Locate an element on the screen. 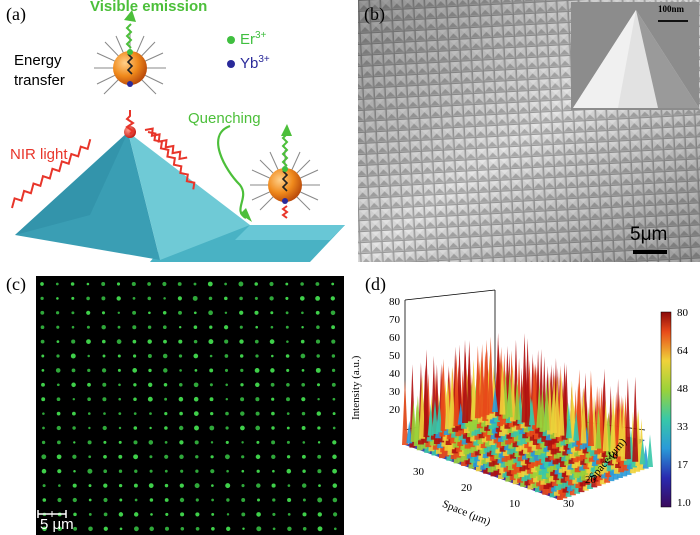  cb-tick-label: 33 is located at coordinates (682, 427).